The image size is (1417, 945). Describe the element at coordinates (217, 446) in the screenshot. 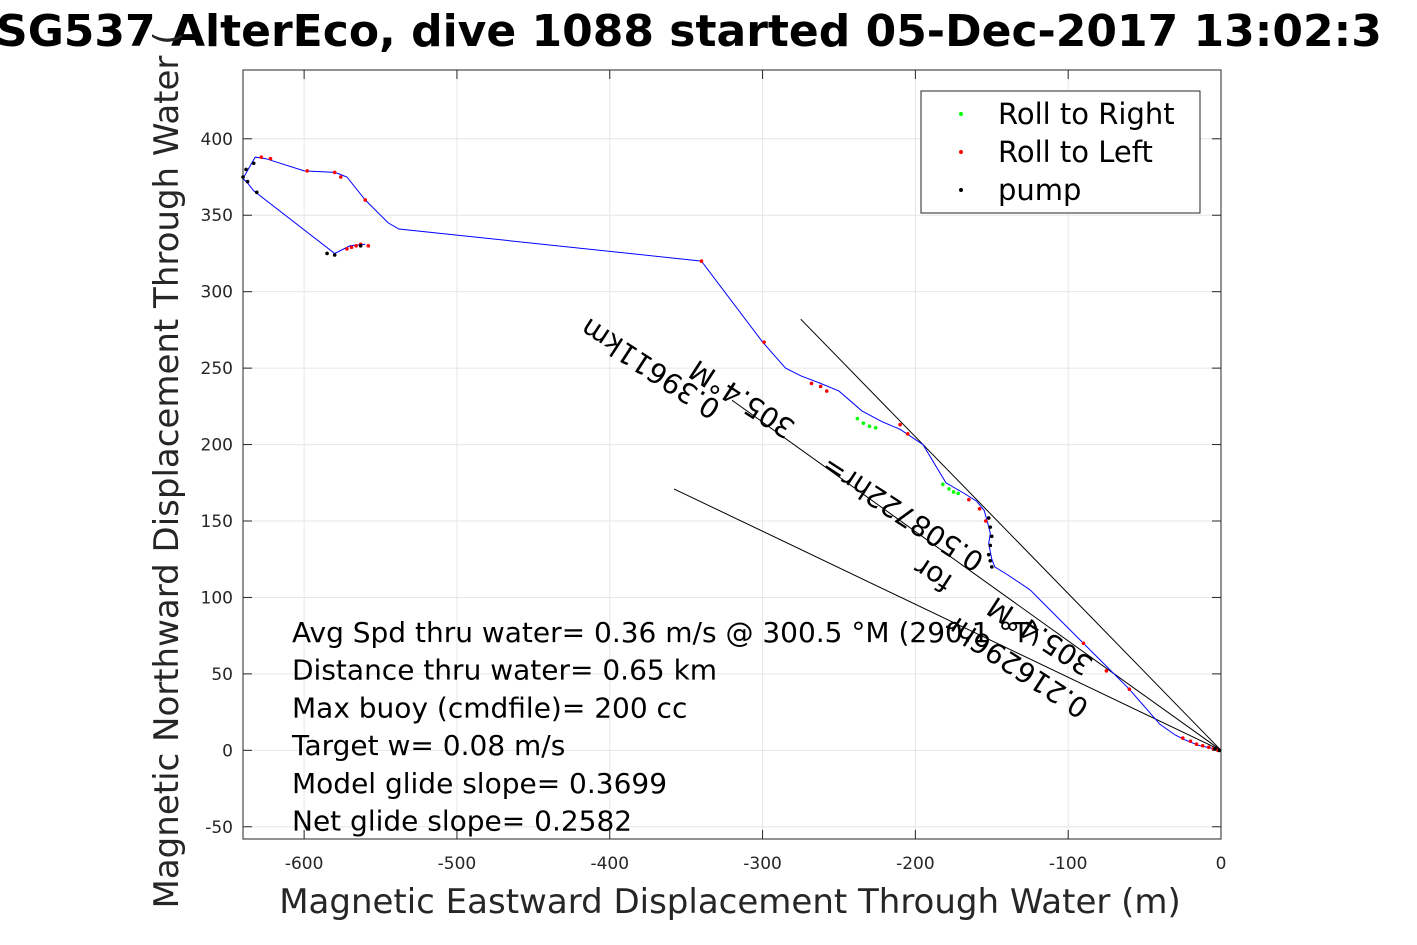

I see `y-tick-label: 200` at that location.